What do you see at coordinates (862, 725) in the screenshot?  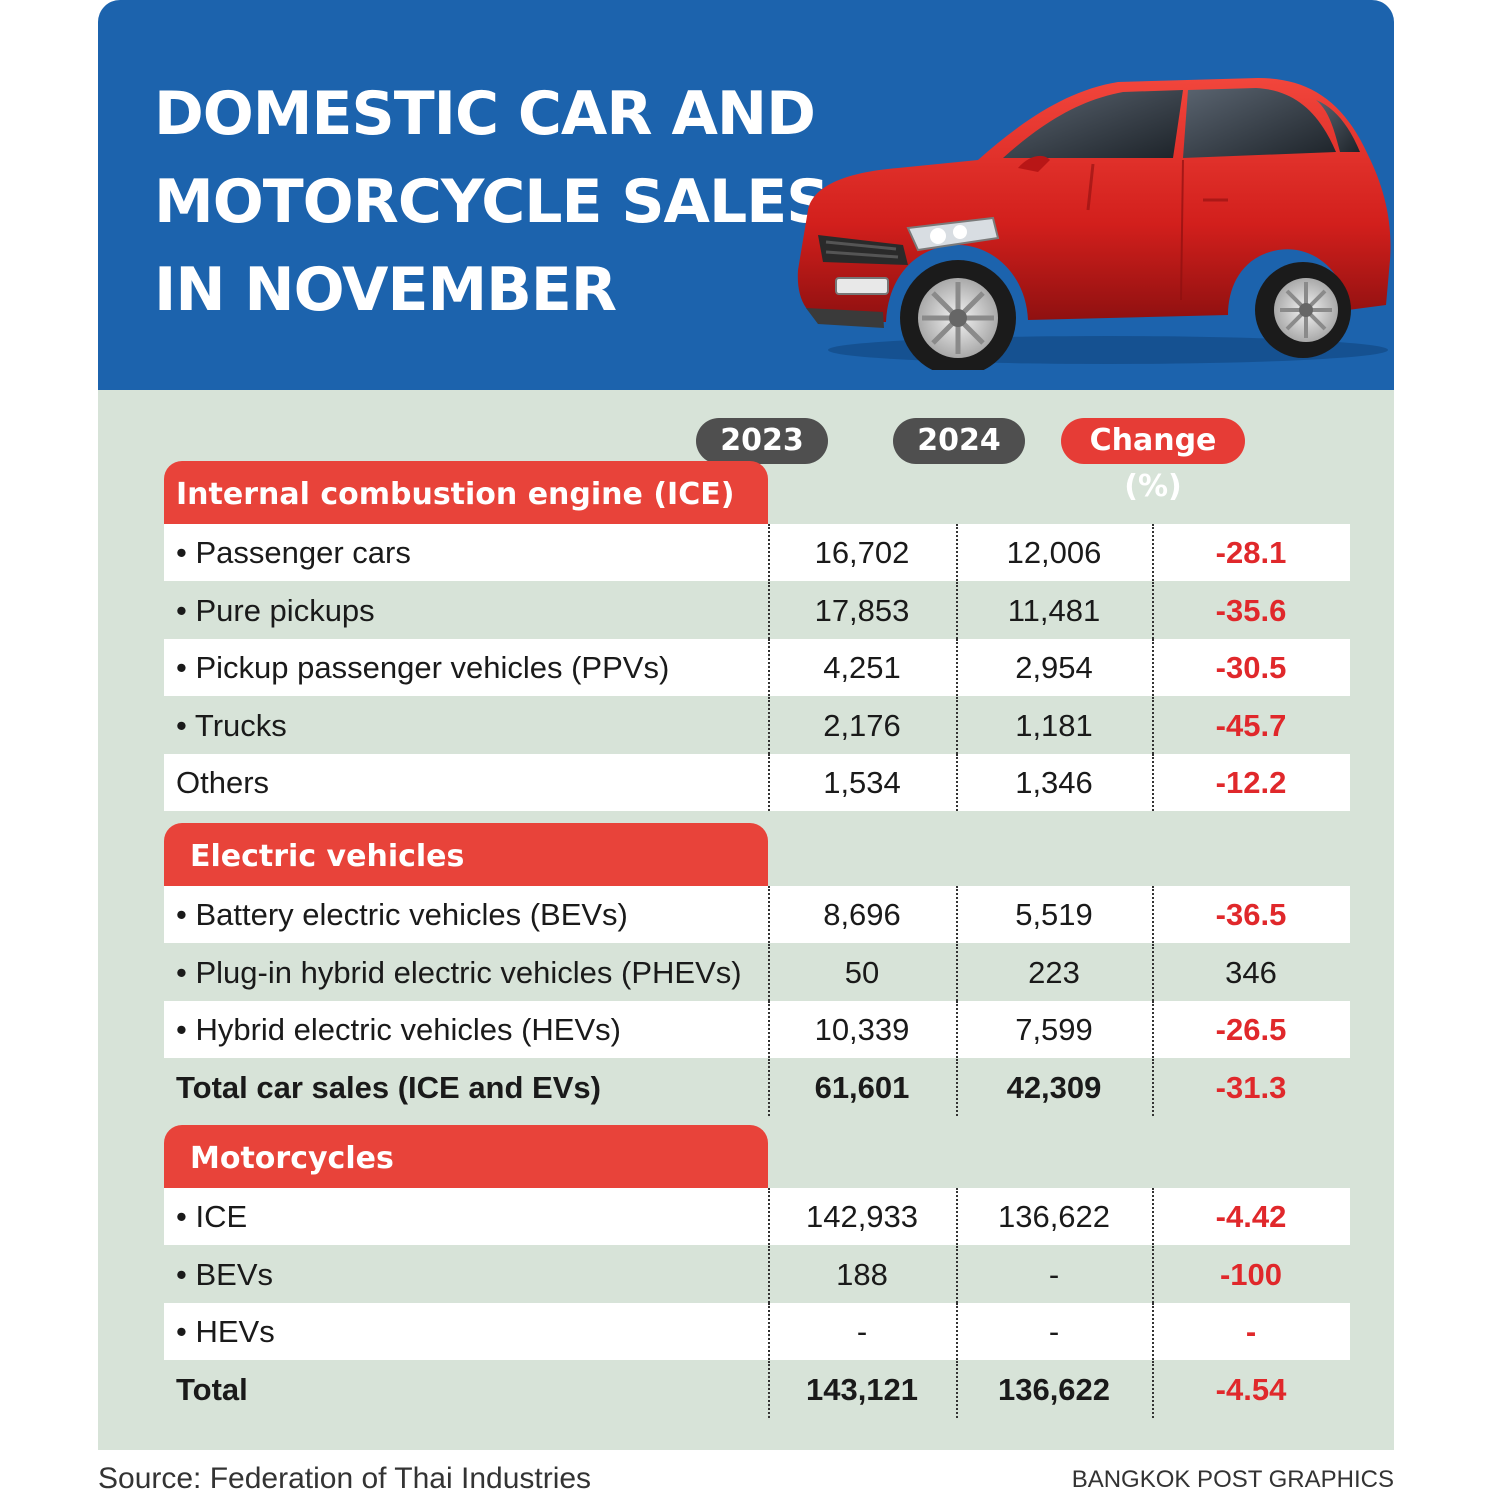 I see `value-2023: 2,176` at bounding box center [862, 725].